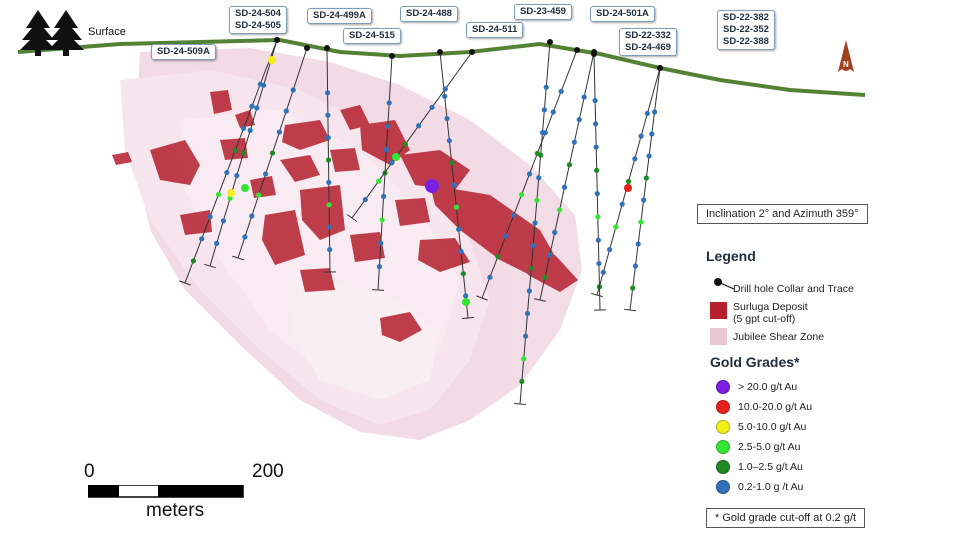  What do you see at coordinates (731, 256) in the screenshot?
I see `legend-title: Legend` at bounding box center [731, 256].